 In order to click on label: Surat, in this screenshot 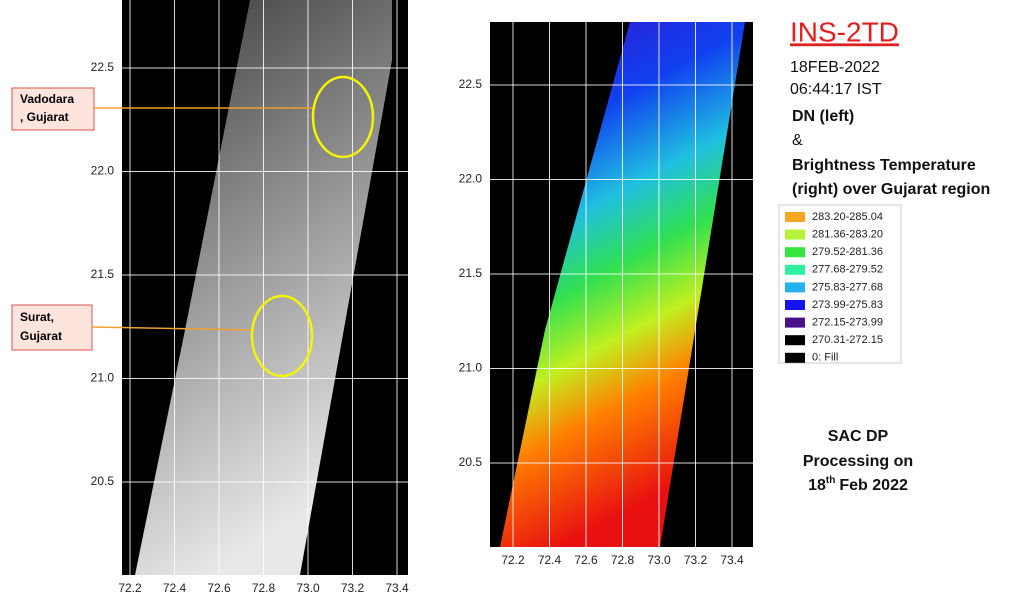, I will do `click(37, 317)`.